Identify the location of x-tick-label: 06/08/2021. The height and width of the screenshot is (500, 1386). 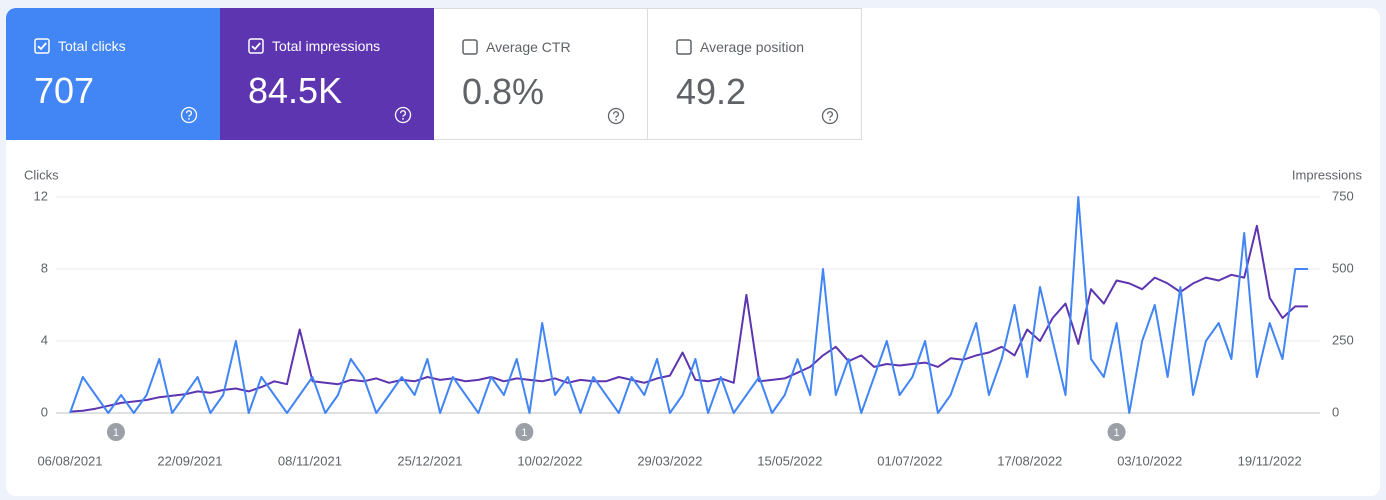
(69, 460).